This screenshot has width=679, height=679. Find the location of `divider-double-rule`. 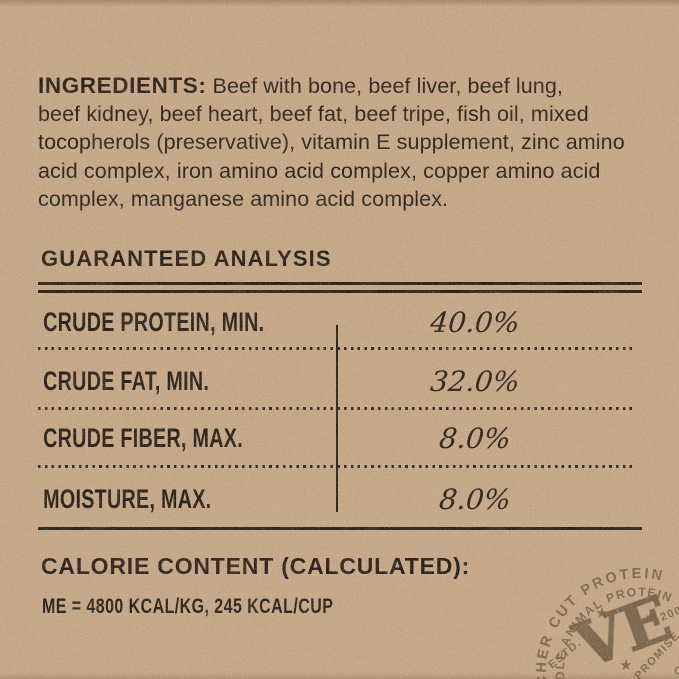

divider-double-rule is located at coordinates (340, 287).